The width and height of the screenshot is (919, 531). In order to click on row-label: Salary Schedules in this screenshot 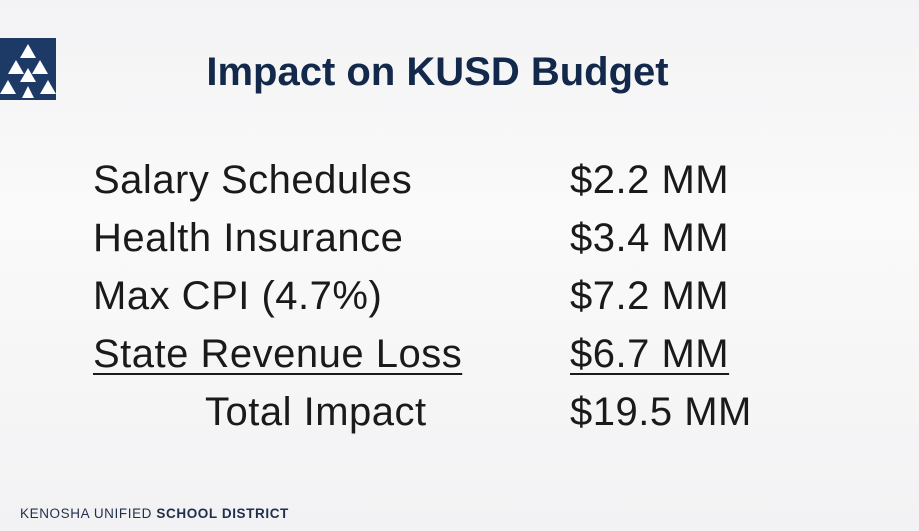, I will do `click(253, 180)`.